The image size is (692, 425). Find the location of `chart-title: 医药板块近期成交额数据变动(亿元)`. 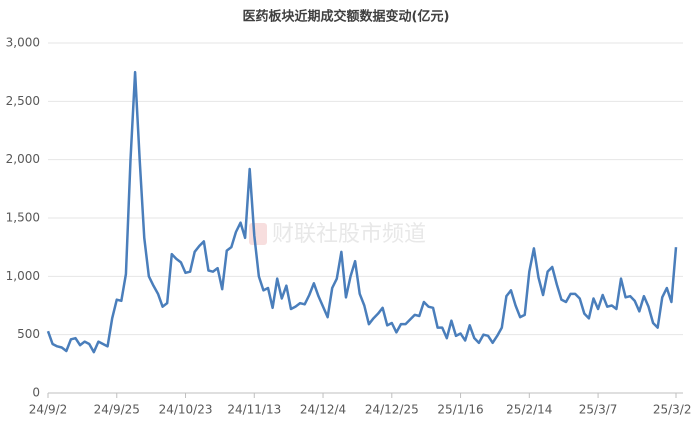

chart-title: 医药板块近期成交额数据变动(亿元) is located at coordinates (346, 17).